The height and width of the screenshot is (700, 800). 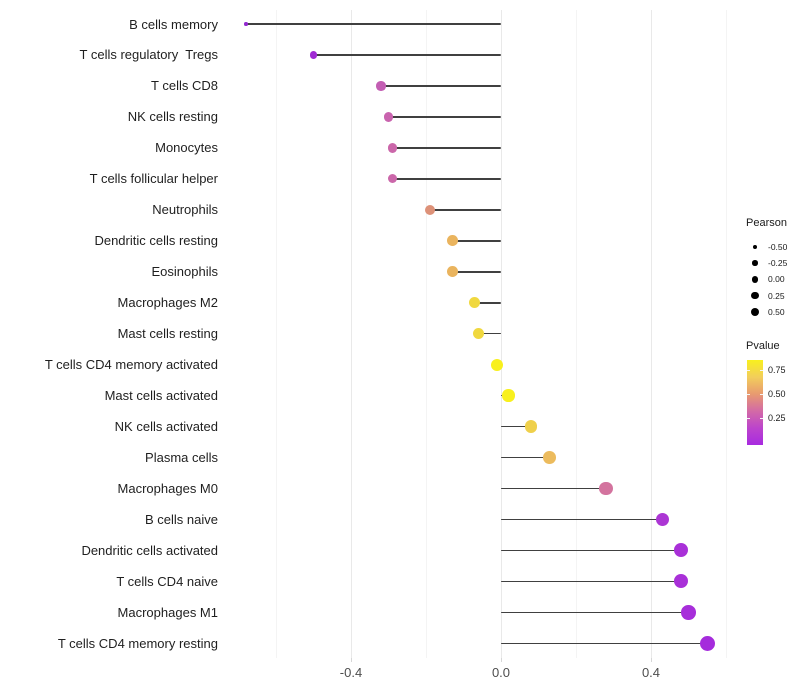 What do you see at coordinates (181, 458) in the screenshot?
I see `y-axis-label: Plasma cells` at bounding box center [181, 458].